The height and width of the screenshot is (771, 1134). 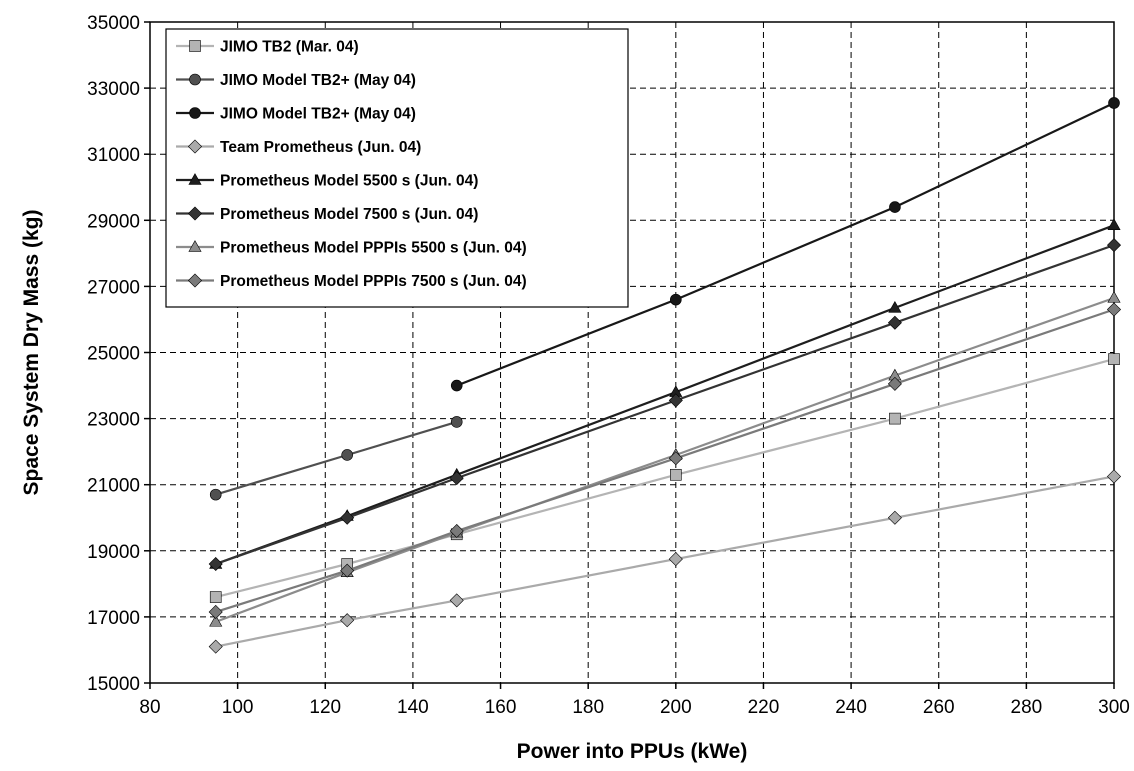 What do you see at coordinates (113, 89) in the screenshot?
I see `y-tick-label: 33000` at bounding box center [113, 89].